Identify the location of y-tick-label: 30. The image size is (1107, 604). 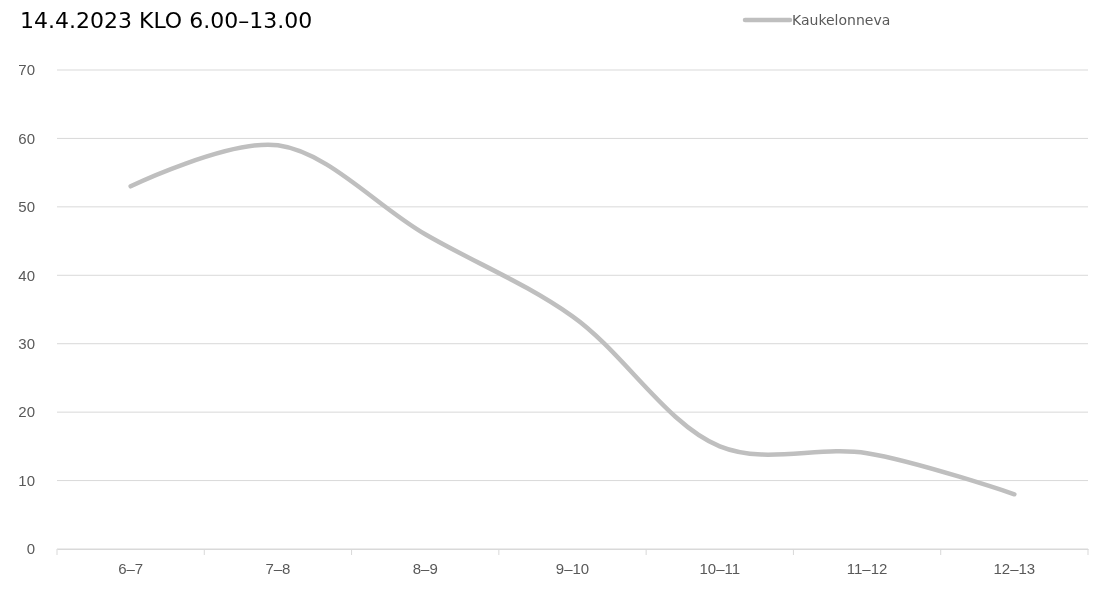
(26, 344).